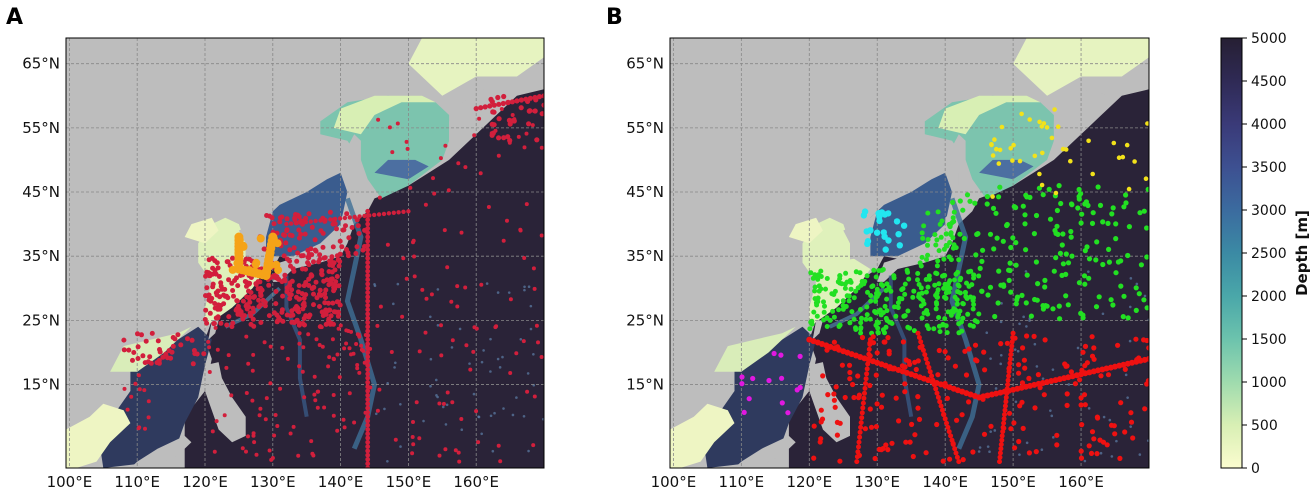  I want to click on korea, so click(860, 235).